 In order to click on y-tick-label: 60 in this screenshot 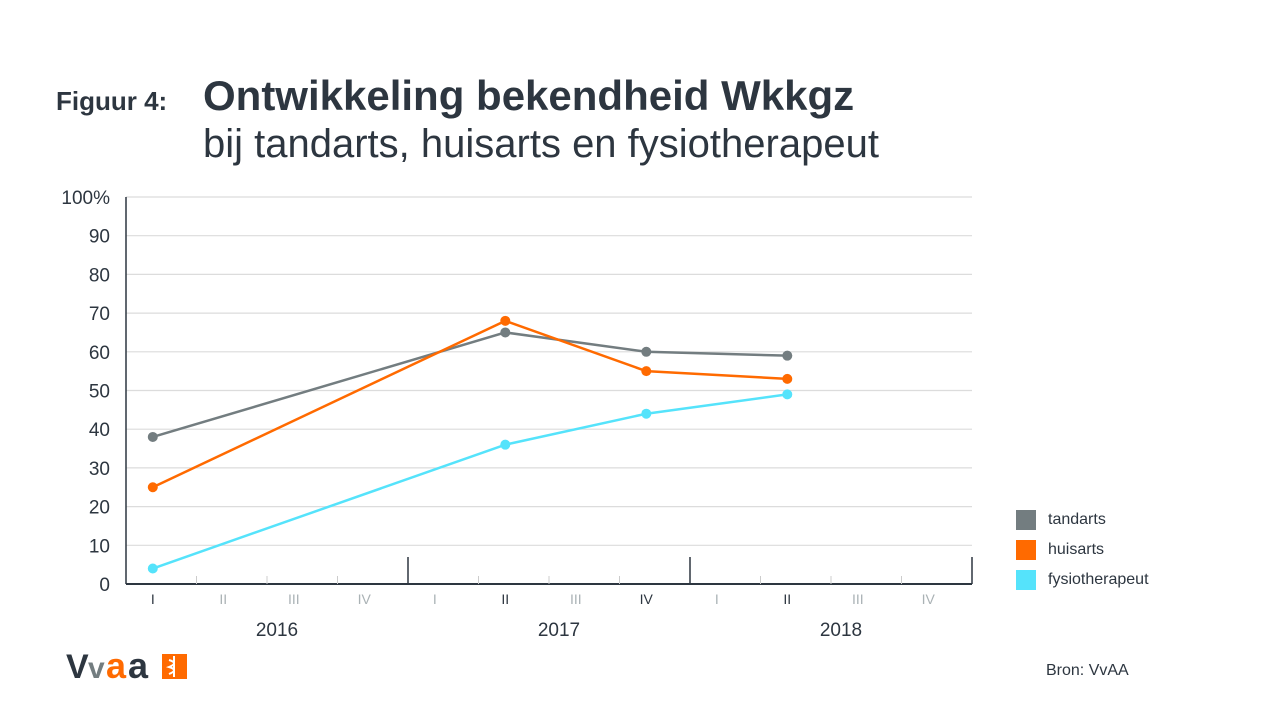, I will do `click(99, 353)`.